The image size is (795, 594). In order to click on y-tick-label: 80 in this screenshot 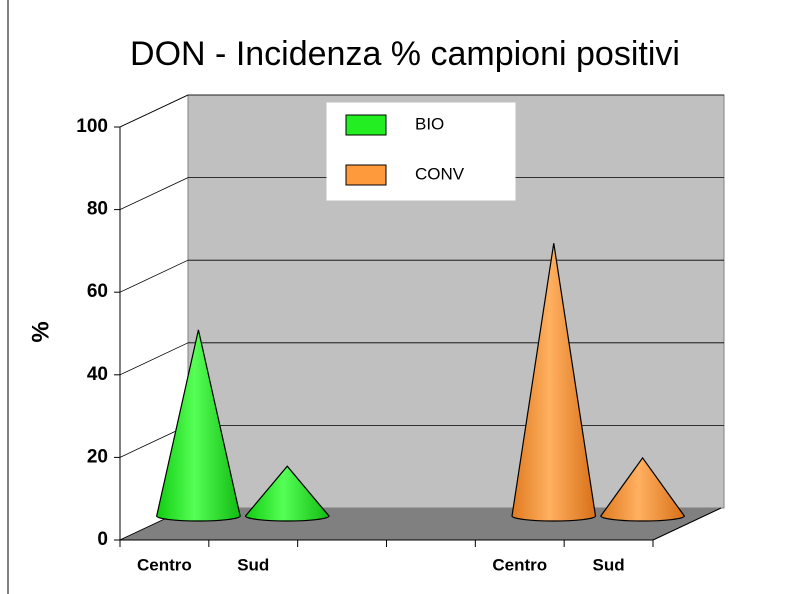, I will do `click(97, 209)`.